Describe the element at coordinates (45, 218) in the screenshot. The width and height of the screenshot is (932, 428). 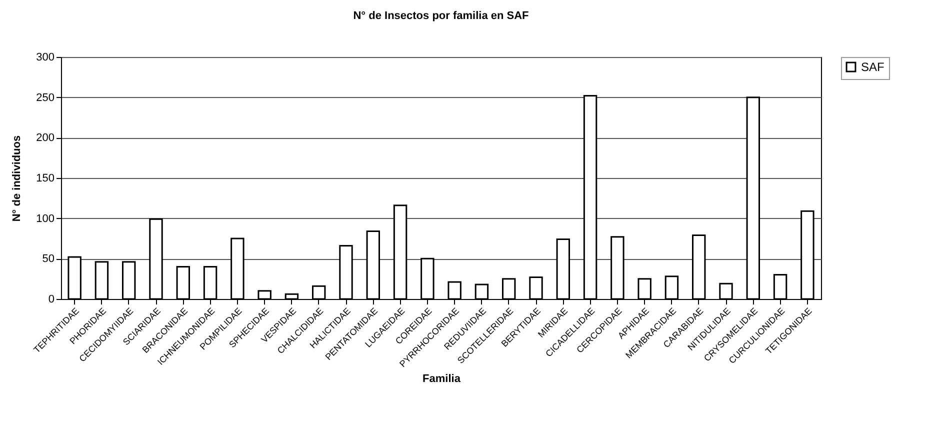
I see `y-tick-label: 100` at that location.